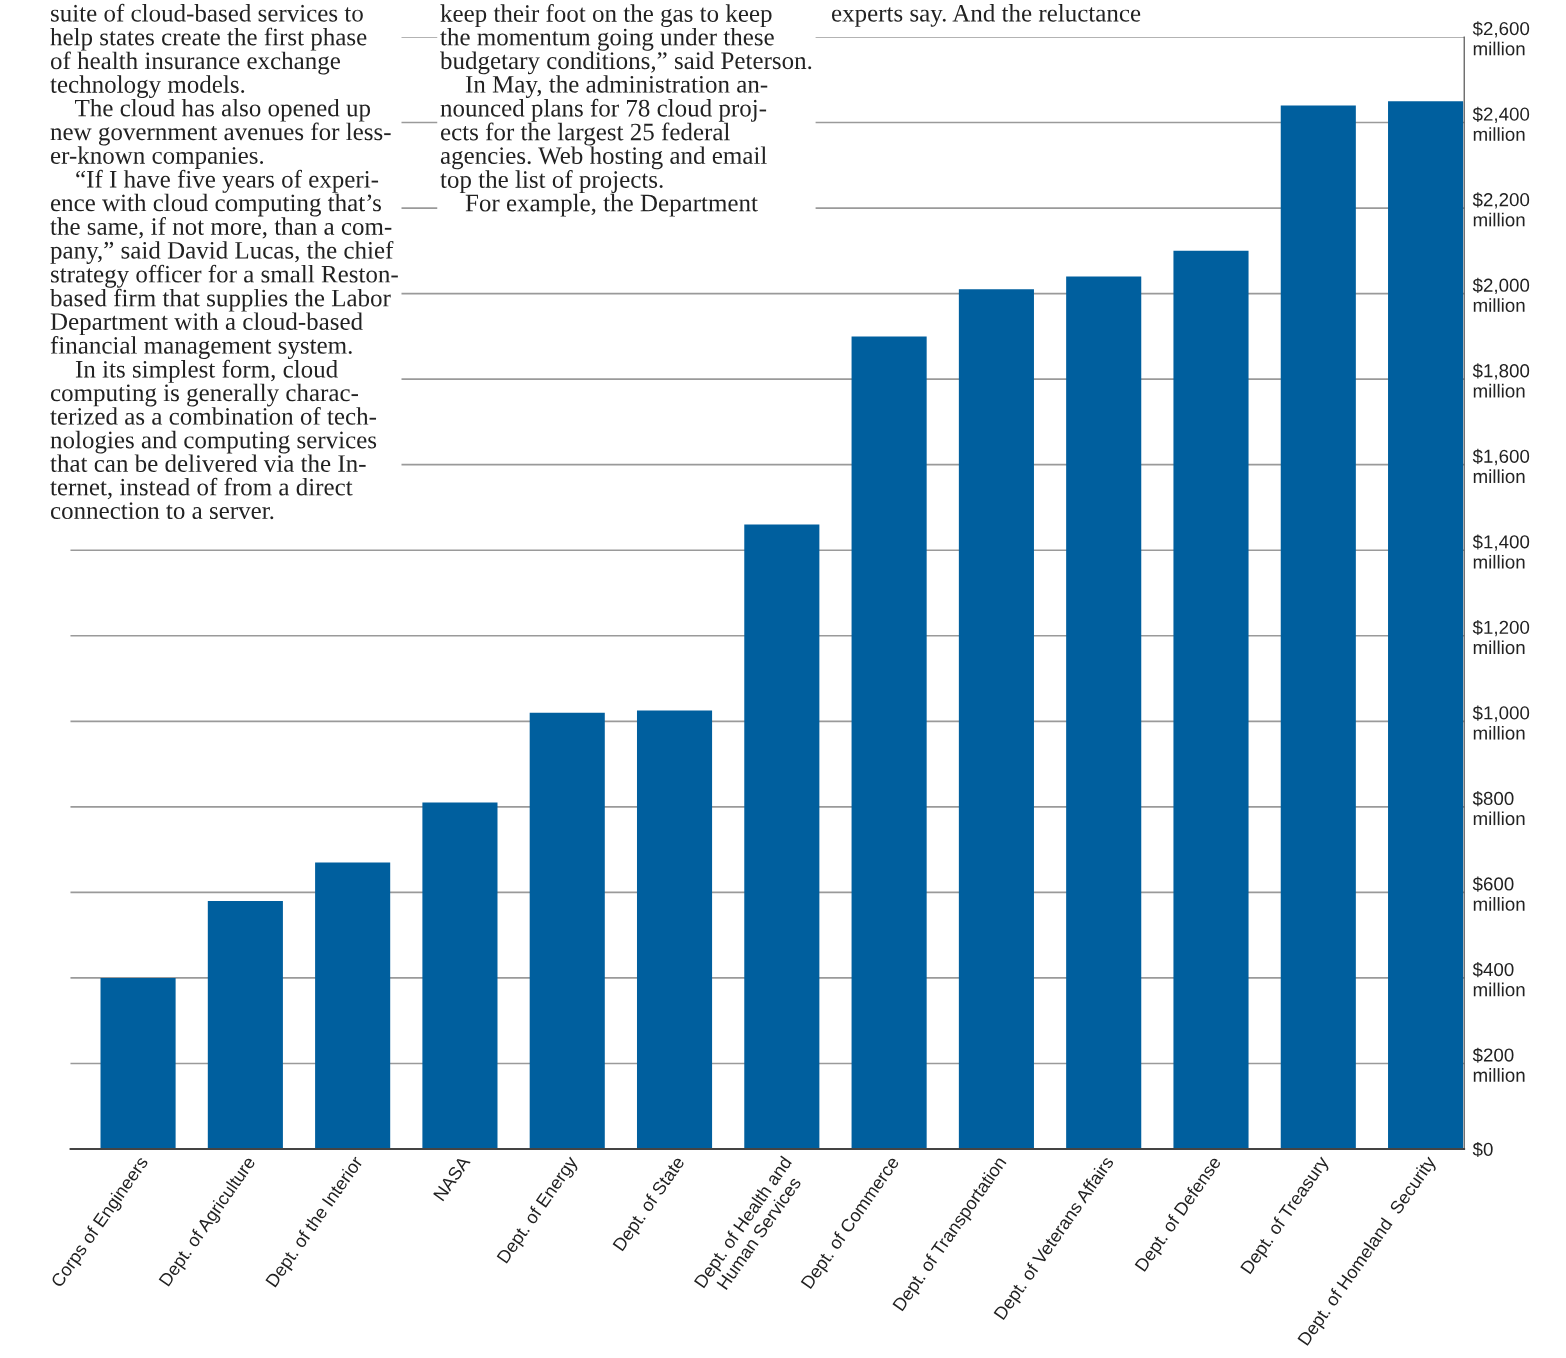 This screenshot has width=1566, height=1358. I want to click on y-tick-label: $2,400 million, so click(1501, 123).